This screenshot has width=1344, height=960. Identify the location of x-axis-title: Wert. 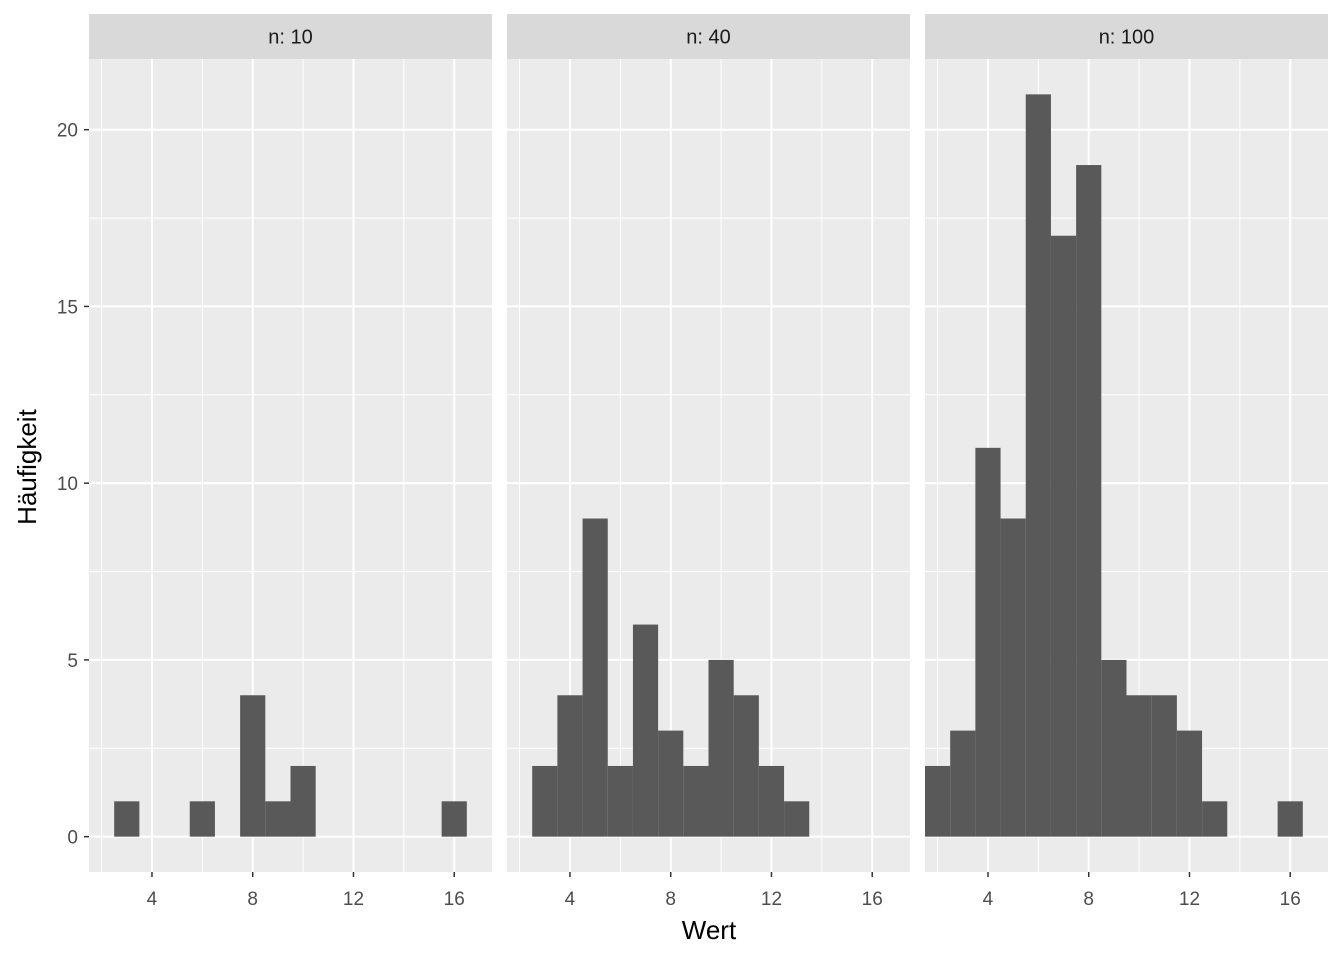
(709, 930).